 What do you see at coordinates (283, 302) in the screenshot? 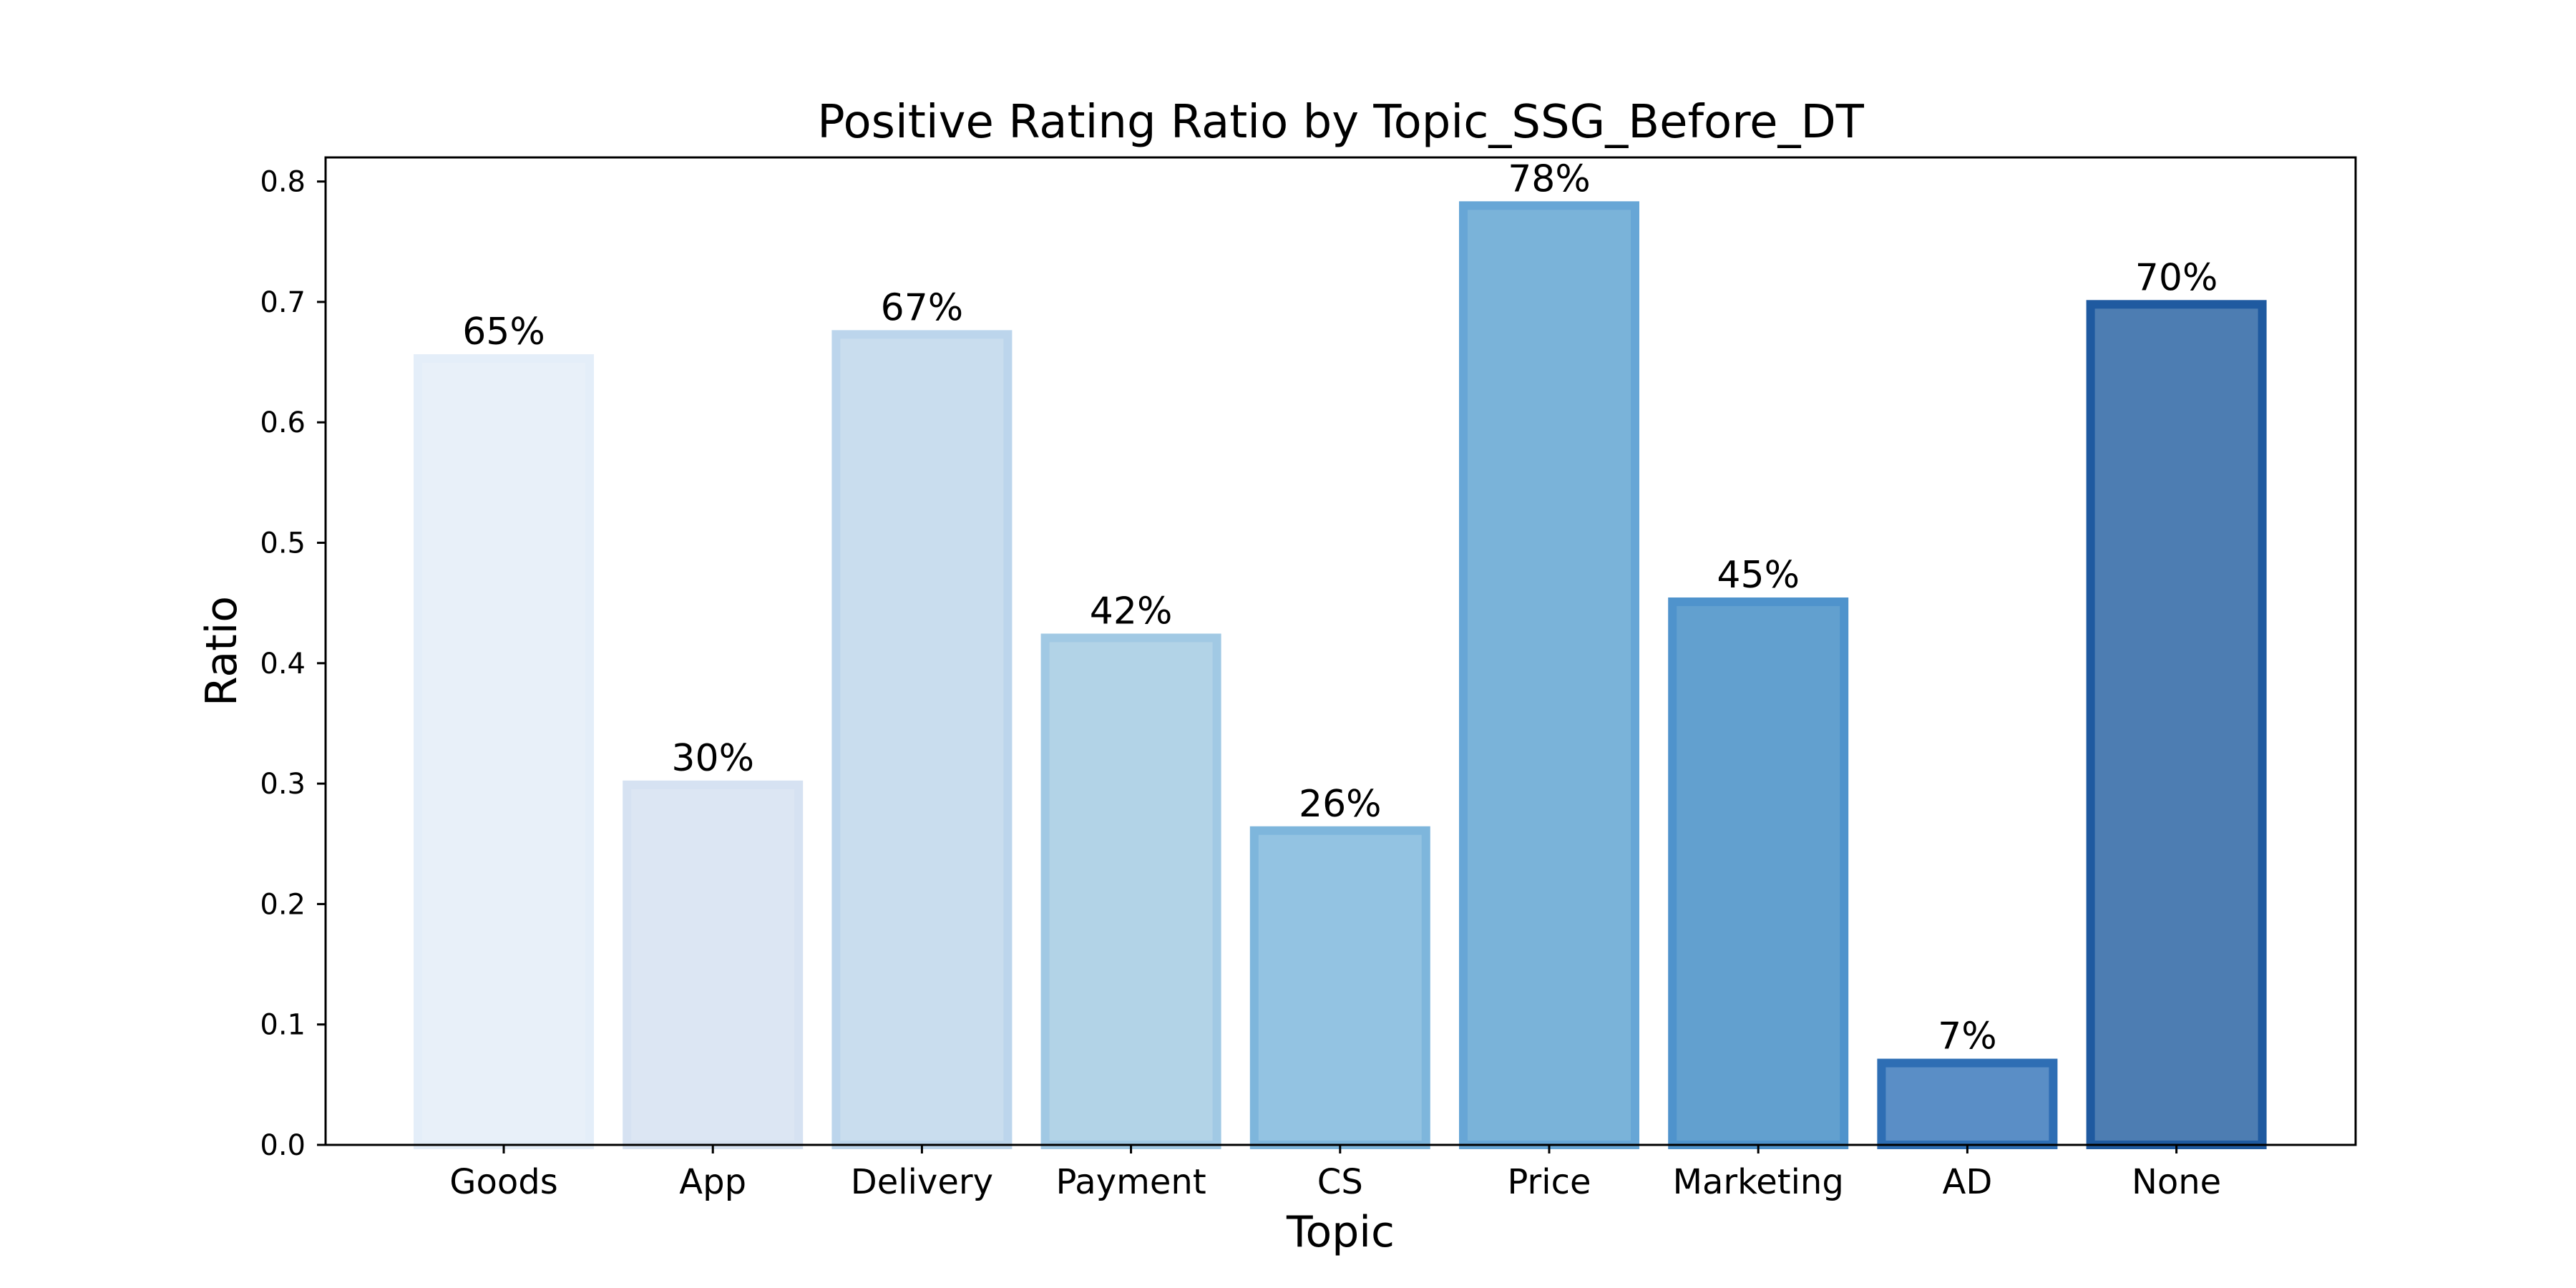
I see `y-tick-label: 0.7` at bounding box center [283, 302].